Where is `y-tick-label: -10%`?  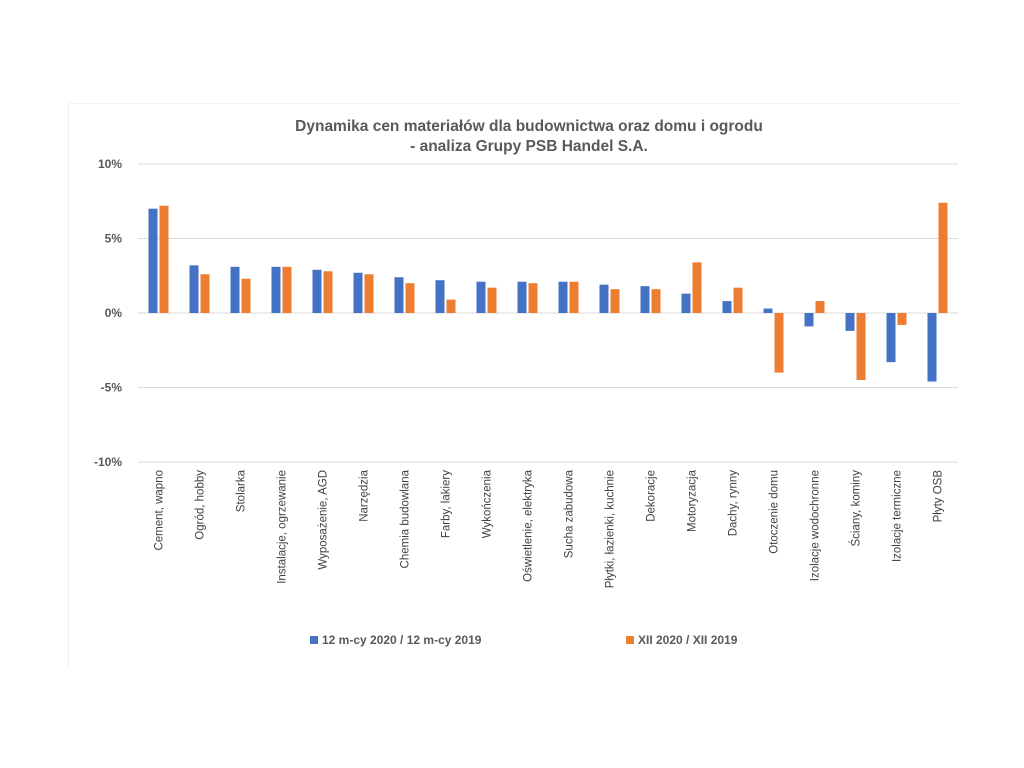
y-tick-label: -10% is located at coordinates (108, 462).